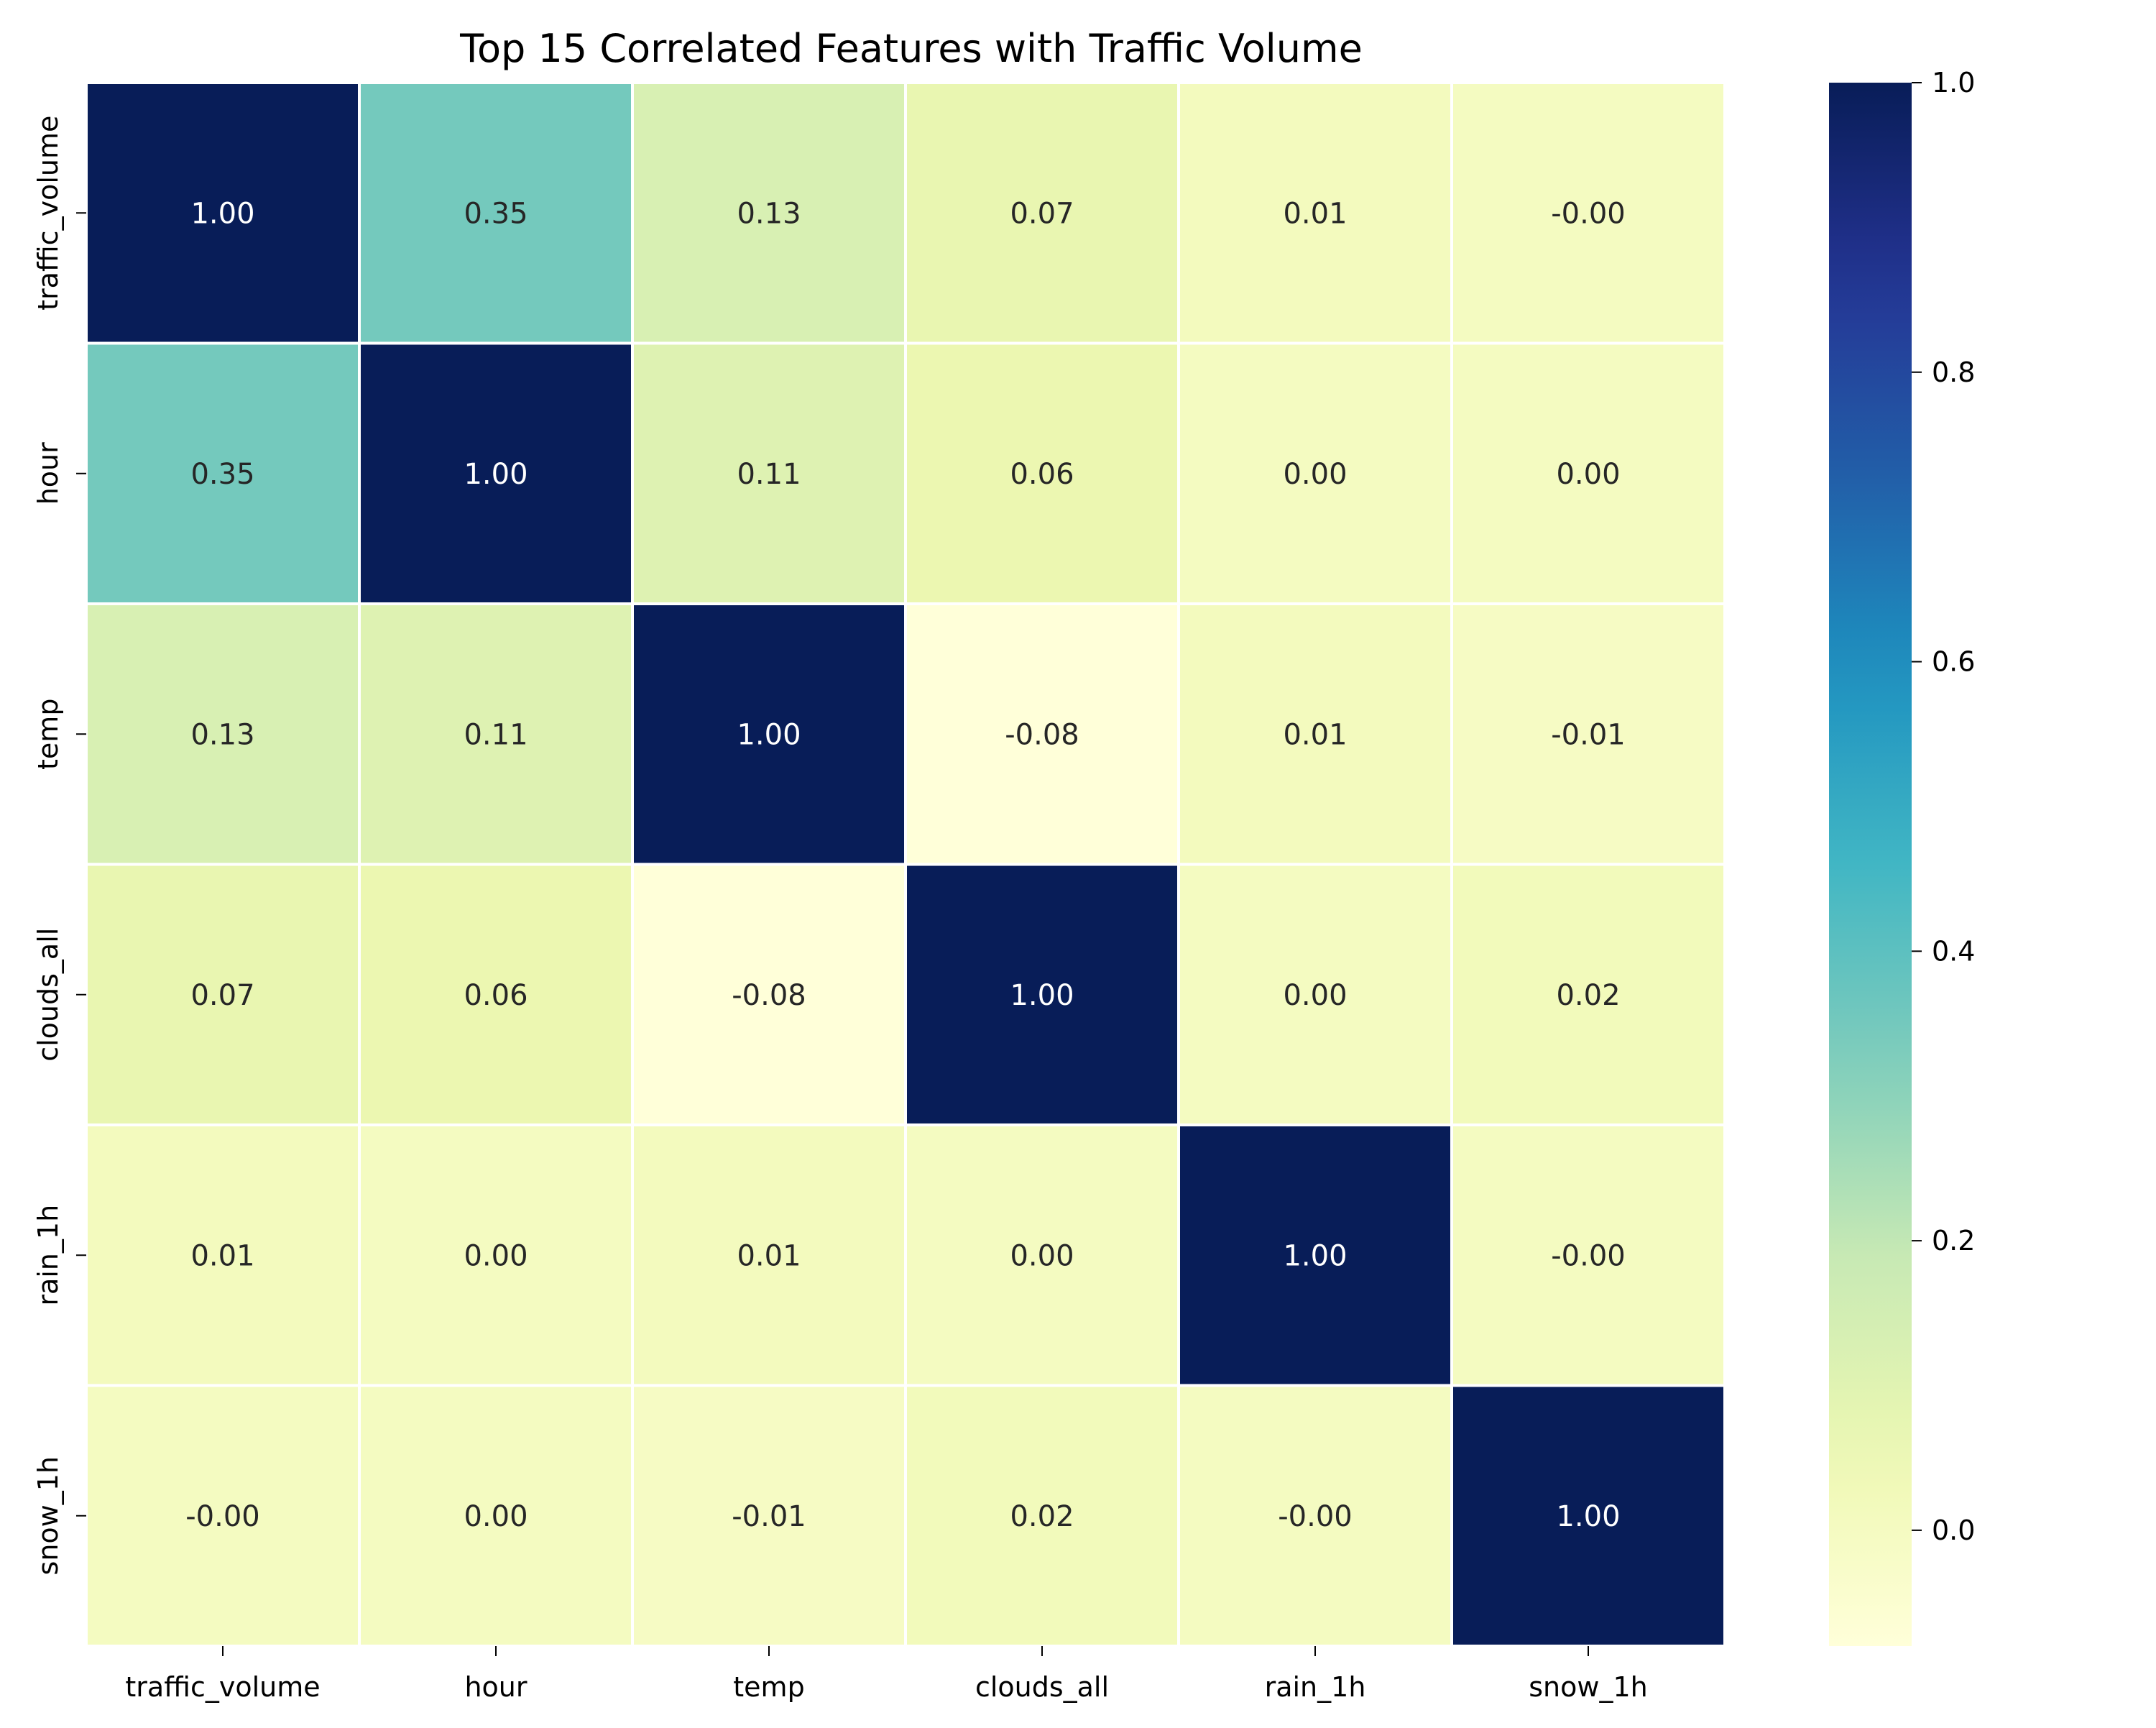  Describe the element at coordinates (48, 995) in the screenshot. I see `y-tick-label: clouds_all` at that location.